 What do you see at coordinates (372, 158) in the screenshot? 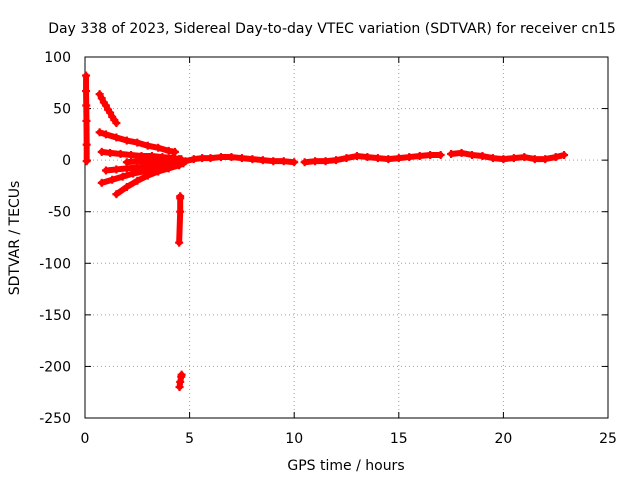
I see `series-sat-k` at bounding box center [372, 158].